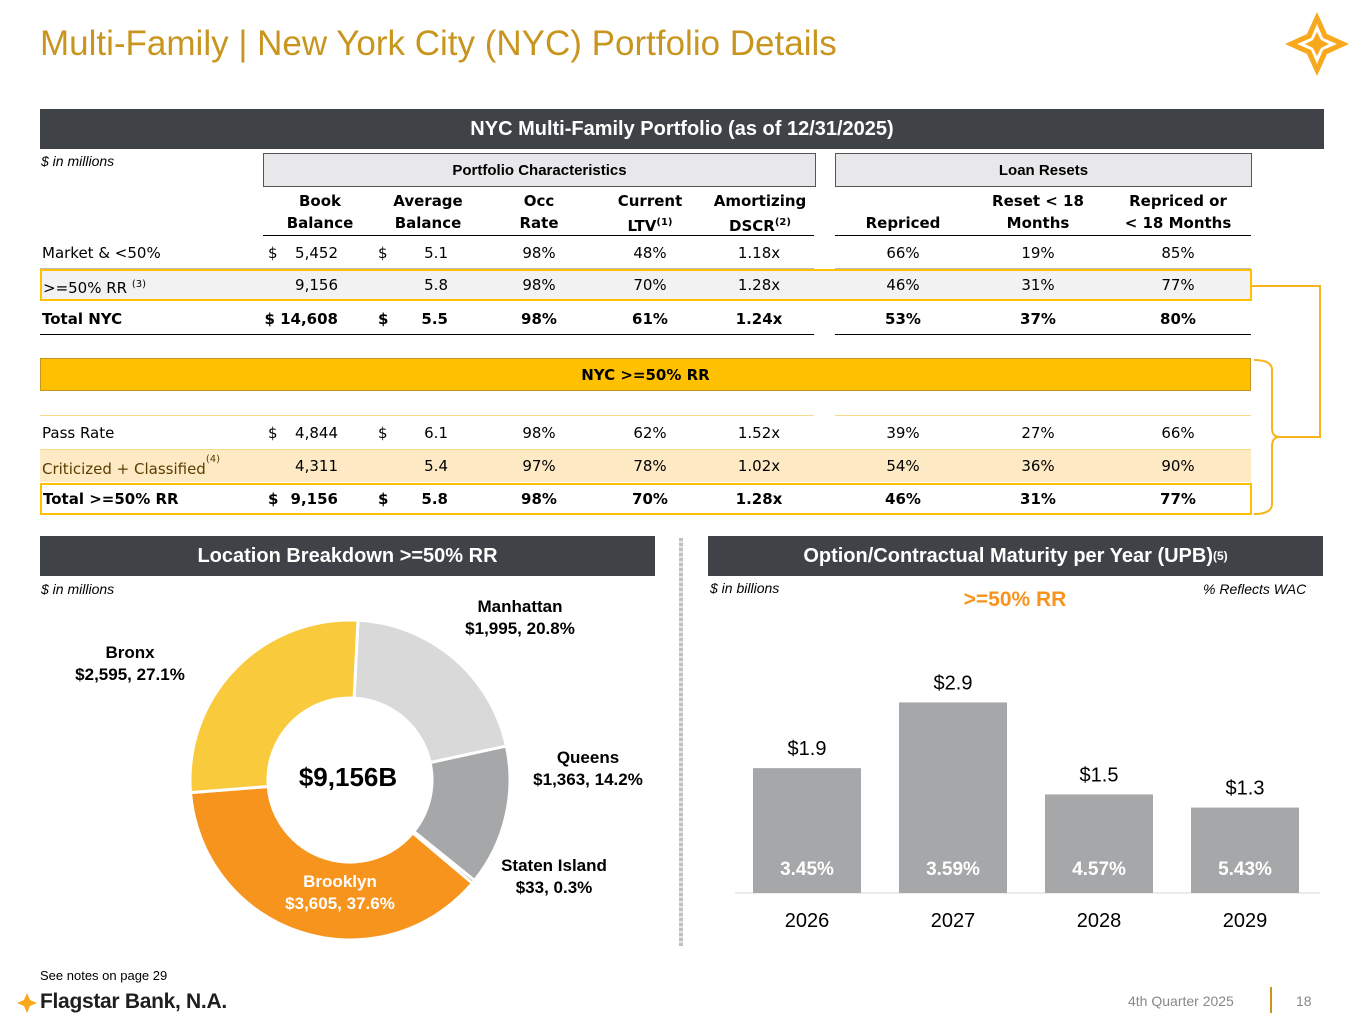 This screenshot has width=1365, height=1022. What do you see at coordinates (320, 212) in the screenshot?
I see `col-header-book-balance: Book Balance` at bounding box center [320, 212].